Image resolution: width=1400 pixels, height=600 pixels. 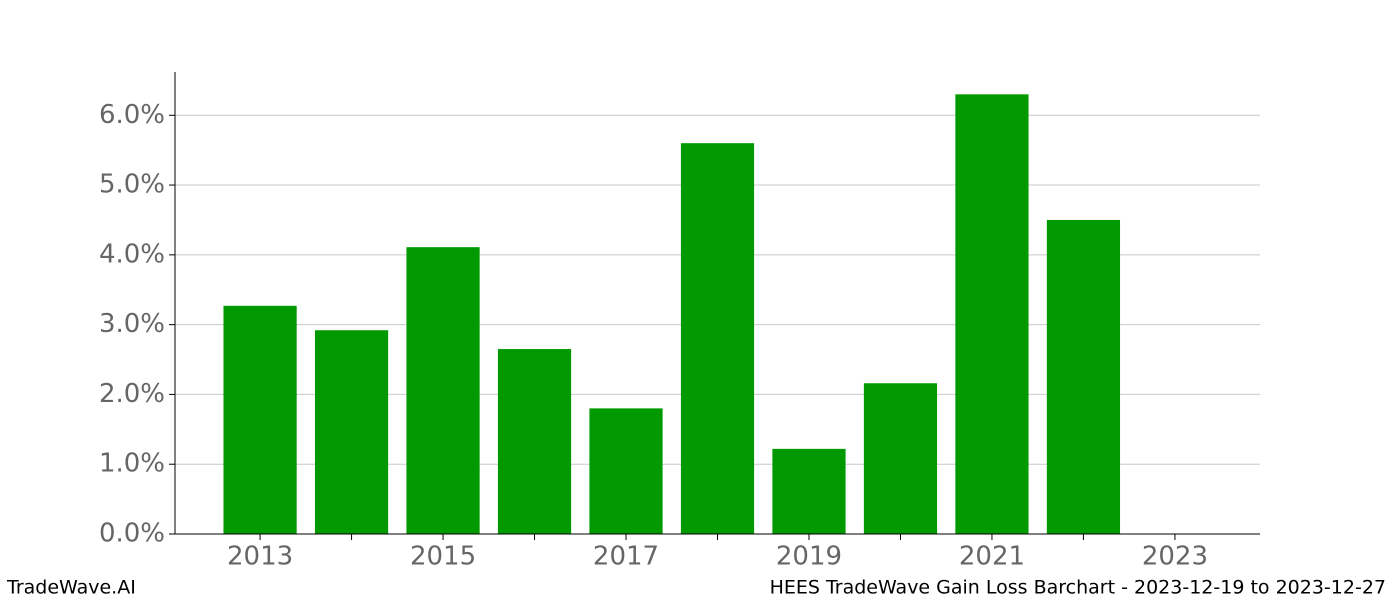 I want to click on brand: TradeWave.AI, so click(x=71, y=588).